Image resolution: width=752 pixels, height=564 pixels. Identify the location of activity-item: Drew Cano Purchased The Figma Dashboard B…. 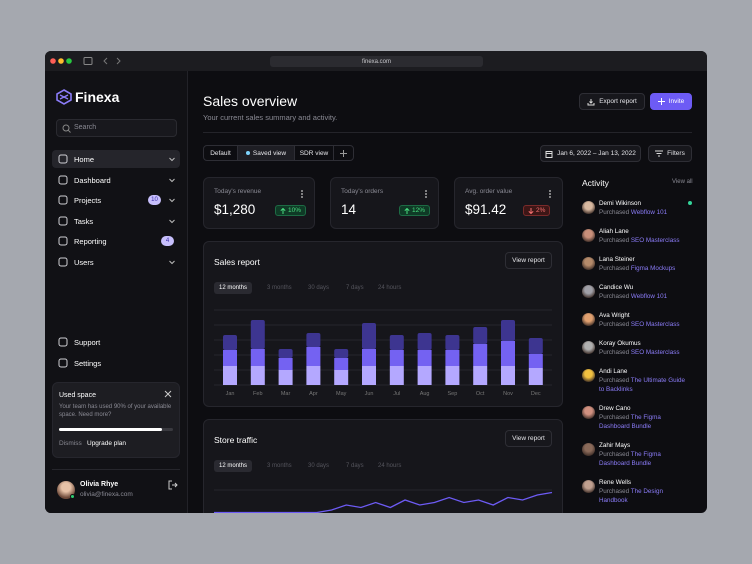
(634, 417).